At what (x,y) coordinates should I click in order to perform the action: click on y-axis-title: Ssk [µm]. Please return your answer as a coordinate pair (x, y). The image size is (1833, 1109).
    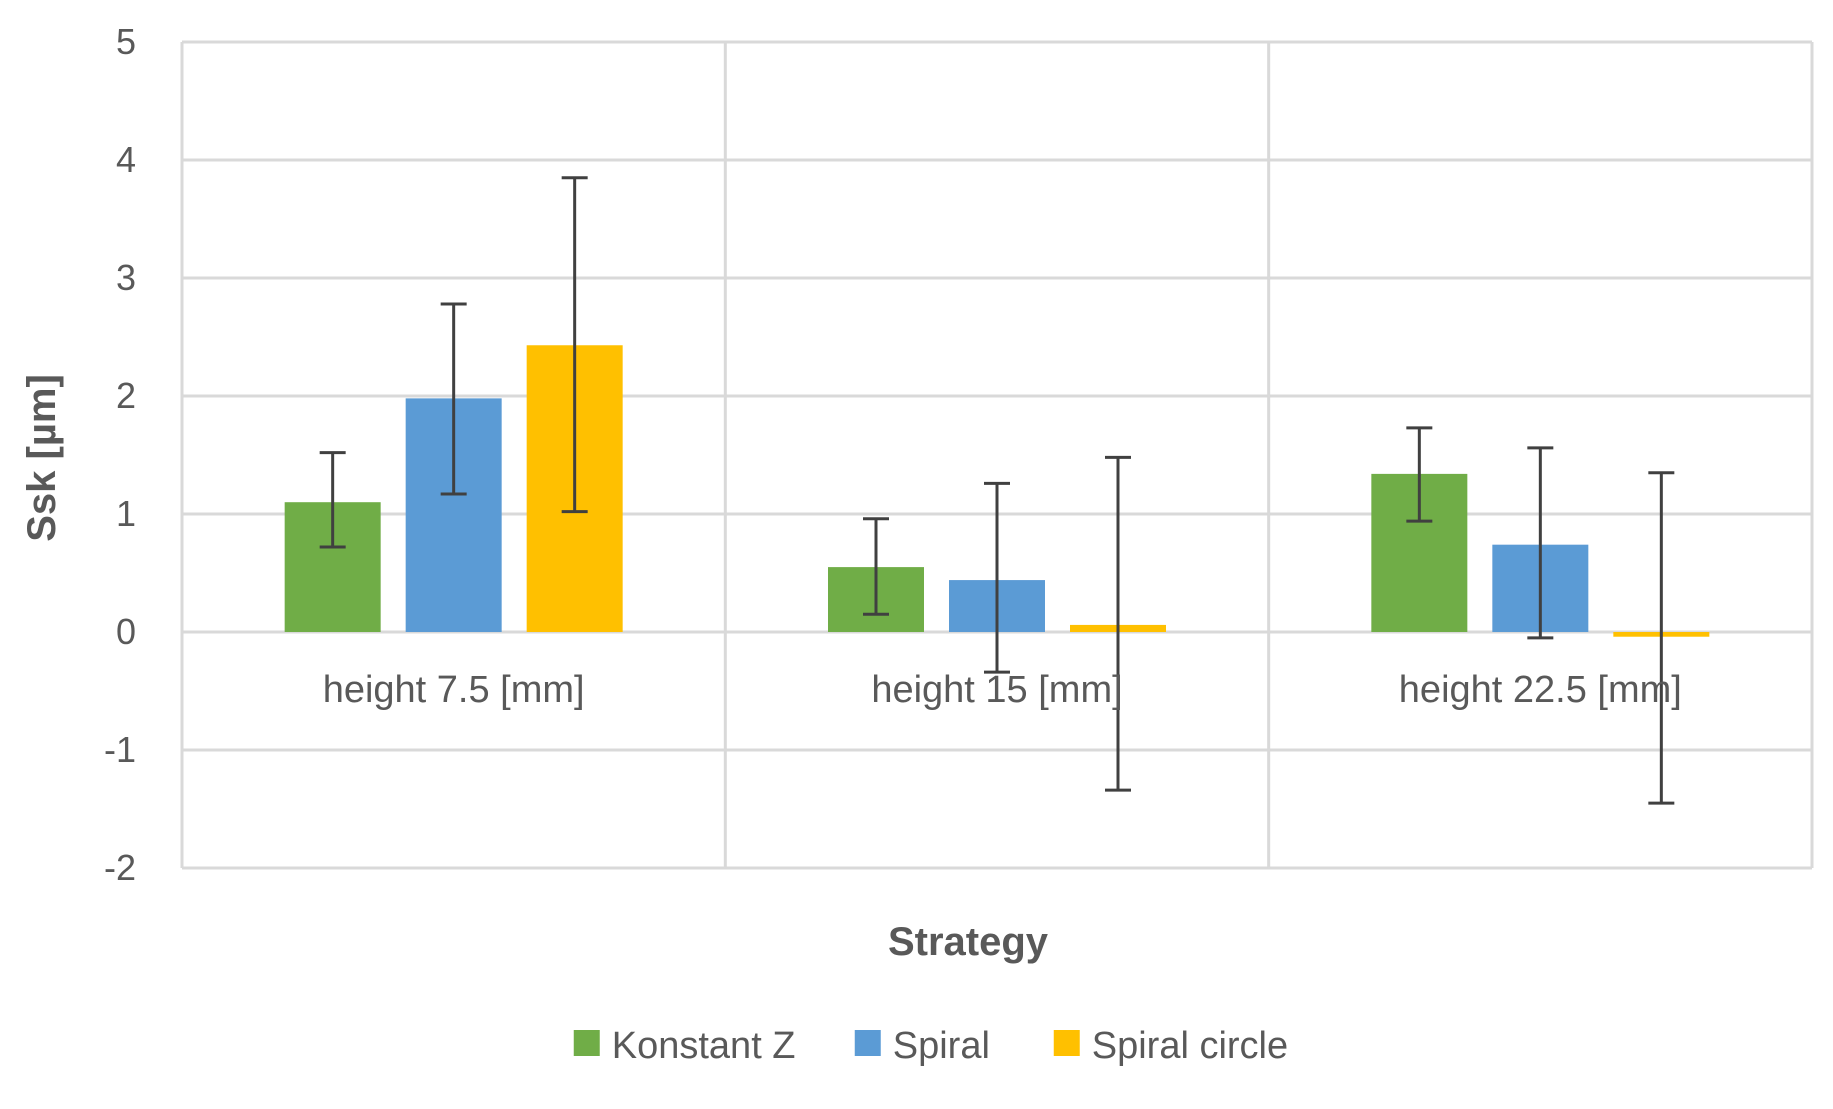
    Looking at the image, I should click on (42, 458).